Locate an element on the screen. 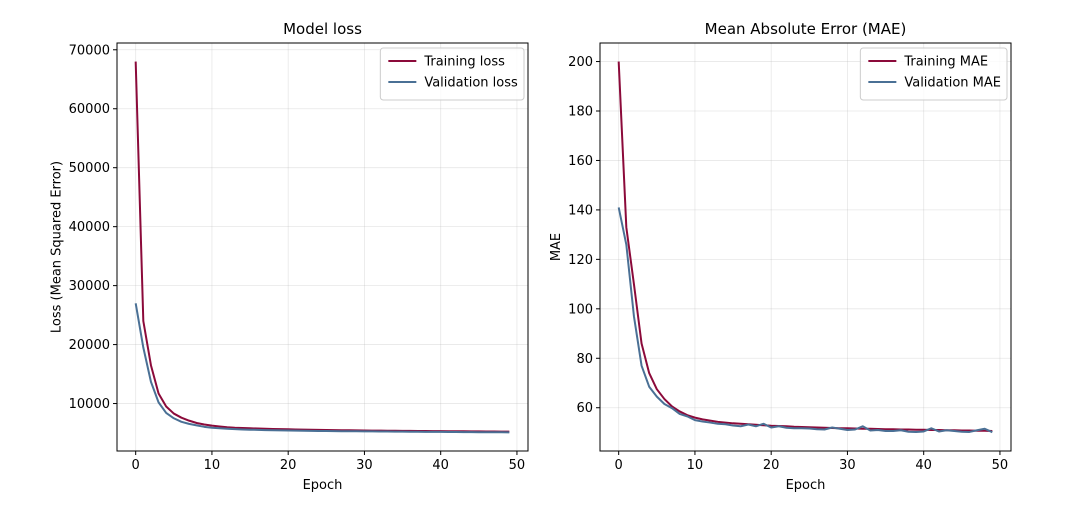  loss-chart-title: Model loss is located at coordinates (322, 29).